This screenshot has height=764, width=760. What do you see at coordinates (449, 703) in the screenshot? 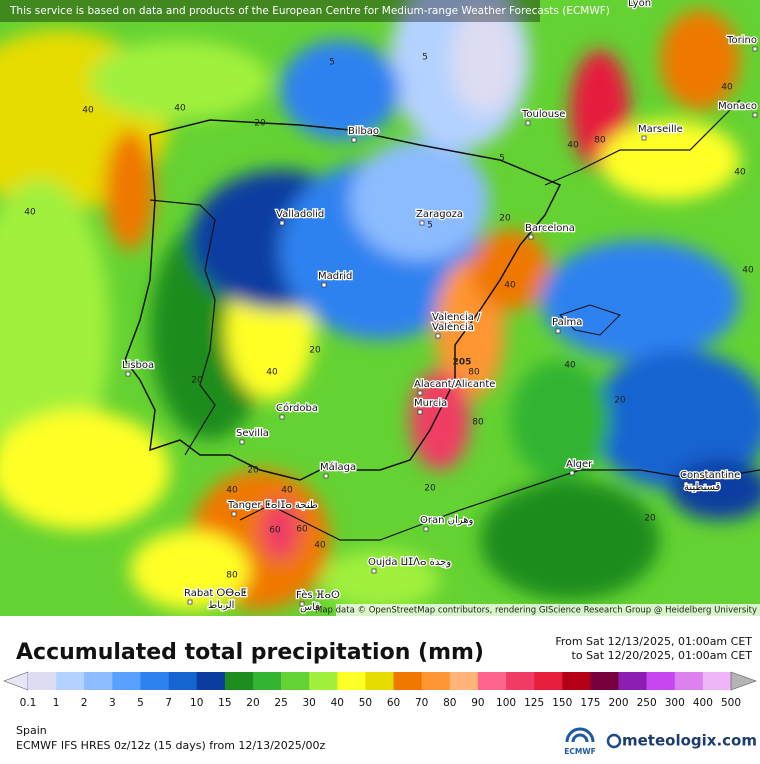
I see `legend-tick-label: 80` at bounding box center [449, 703].